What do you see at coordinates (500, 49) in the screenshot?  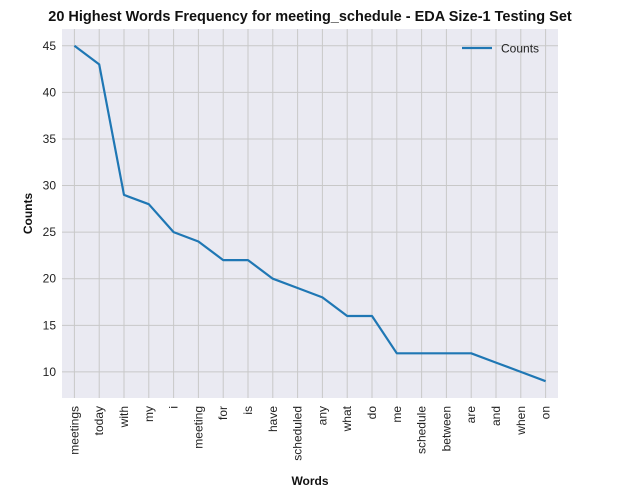 I see `legend: Counts` at bounding box center [500, 49].